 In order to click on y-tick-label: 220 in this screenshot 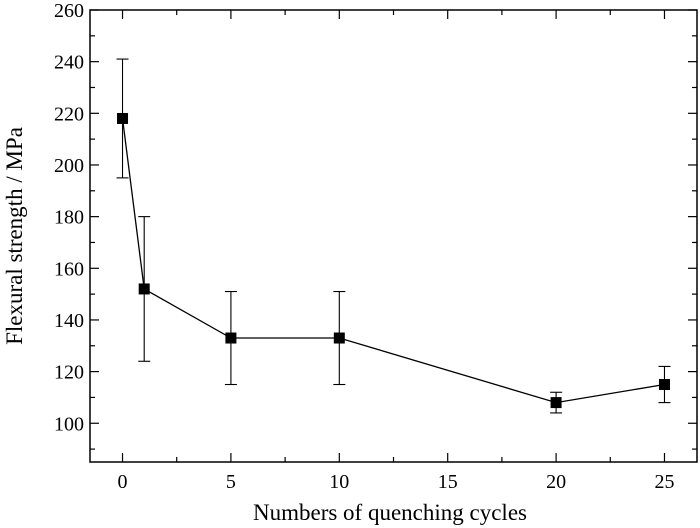, I will do `click(69, 114)`.